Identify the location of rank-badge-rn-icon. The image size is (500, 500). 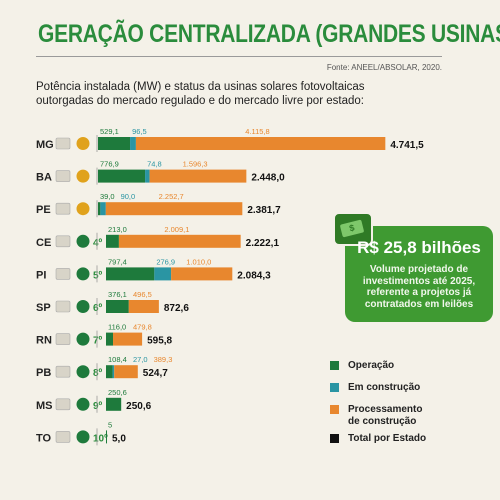
(83, 339).